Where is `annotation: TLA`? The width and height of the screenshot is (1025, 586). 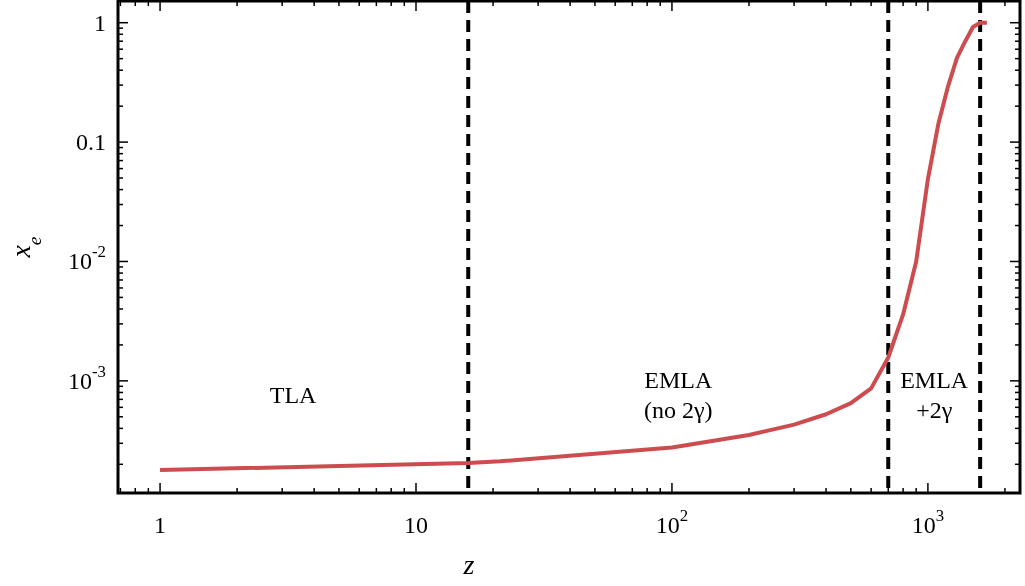
annotation: TLA is located at coordinates (293, 394).